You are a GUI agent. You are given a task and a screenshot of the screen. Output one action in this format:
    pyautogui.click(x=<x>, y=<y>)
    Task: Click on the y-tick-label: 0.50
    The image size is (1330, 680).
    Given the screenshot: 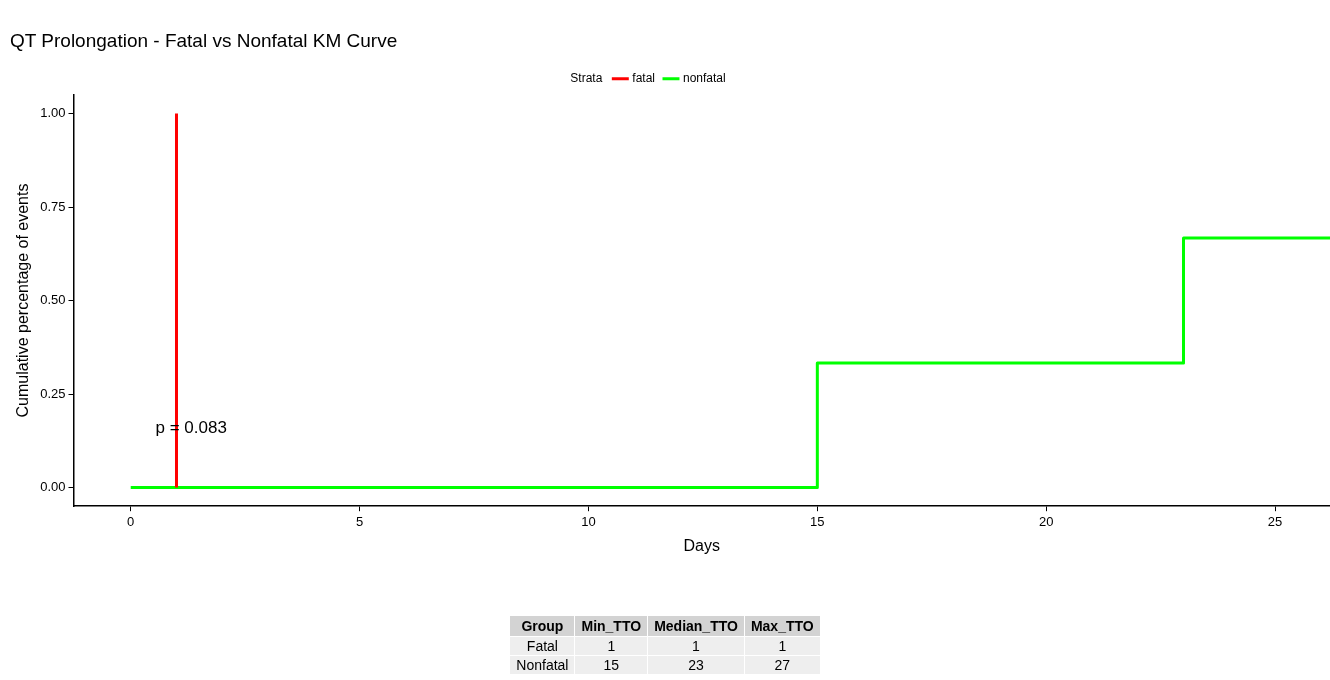 What is the action you would take?
    pyautogui.click(x=53, y=300)
    